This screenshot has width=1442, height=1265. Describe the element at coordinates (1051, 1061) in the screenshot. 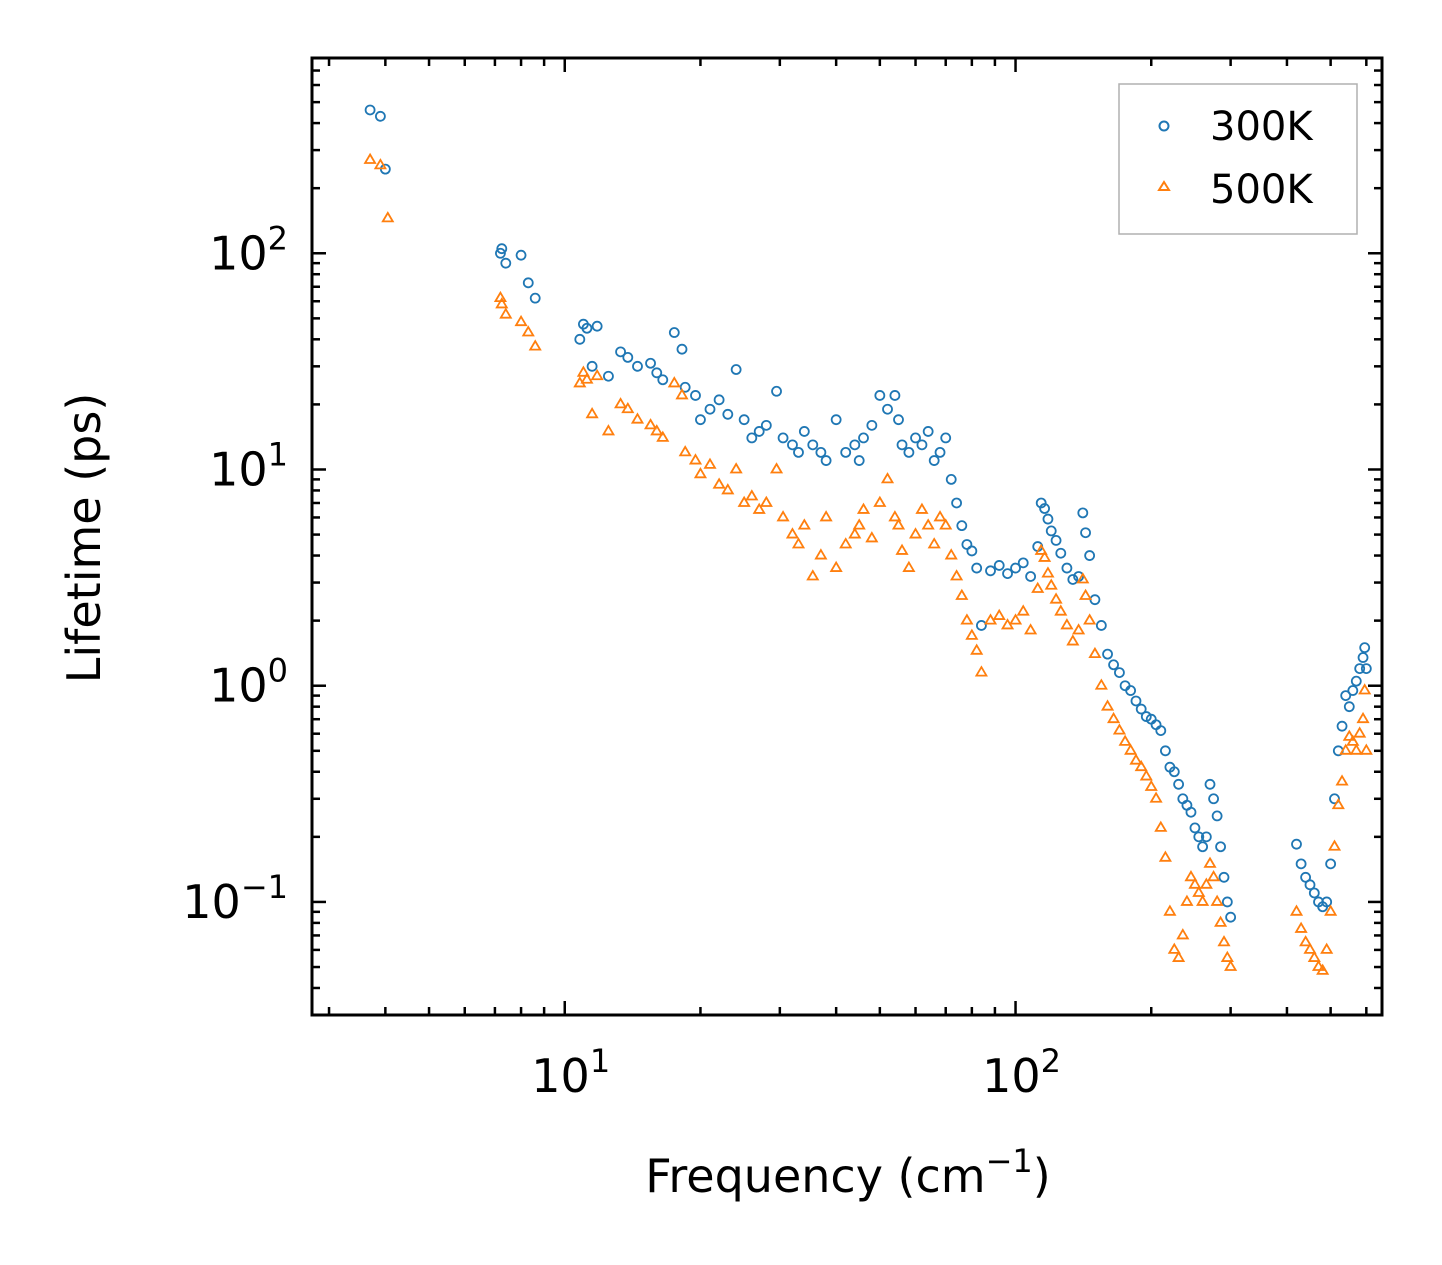

I see `x-tick-exp: 2` at that location.